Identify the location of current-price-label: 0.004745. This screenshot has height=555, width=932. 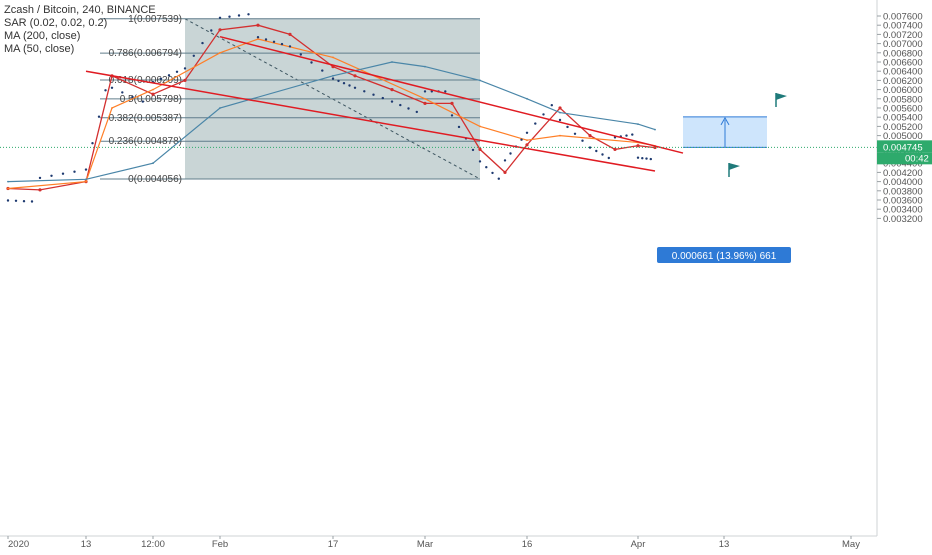
(903, 147).